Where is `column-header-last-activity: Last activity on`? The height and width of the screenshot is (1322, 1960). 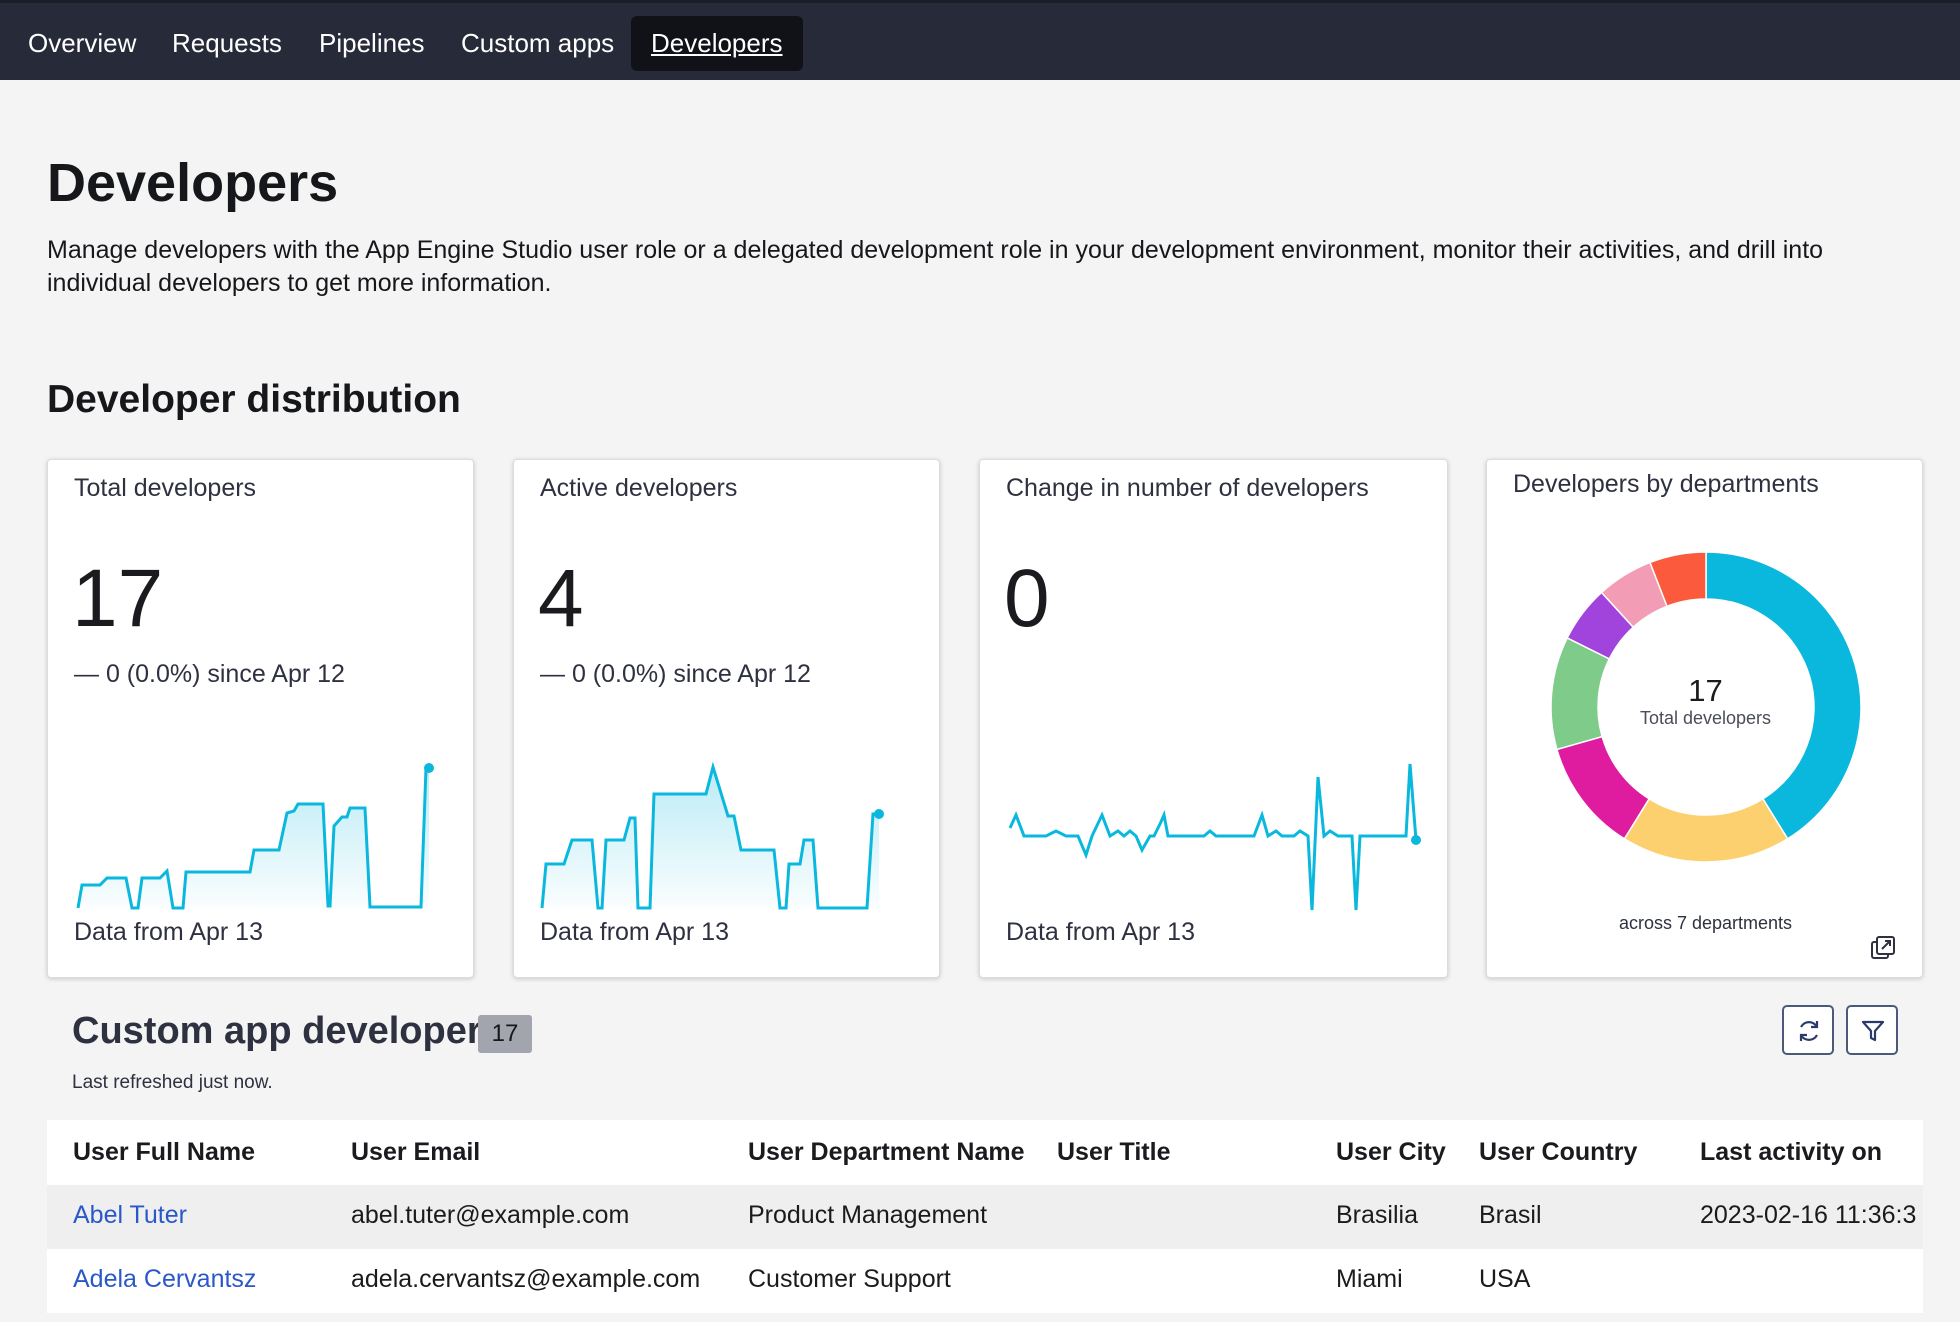
column-header-last-activity: Last activity on is located at coordinates (1791, 1152).